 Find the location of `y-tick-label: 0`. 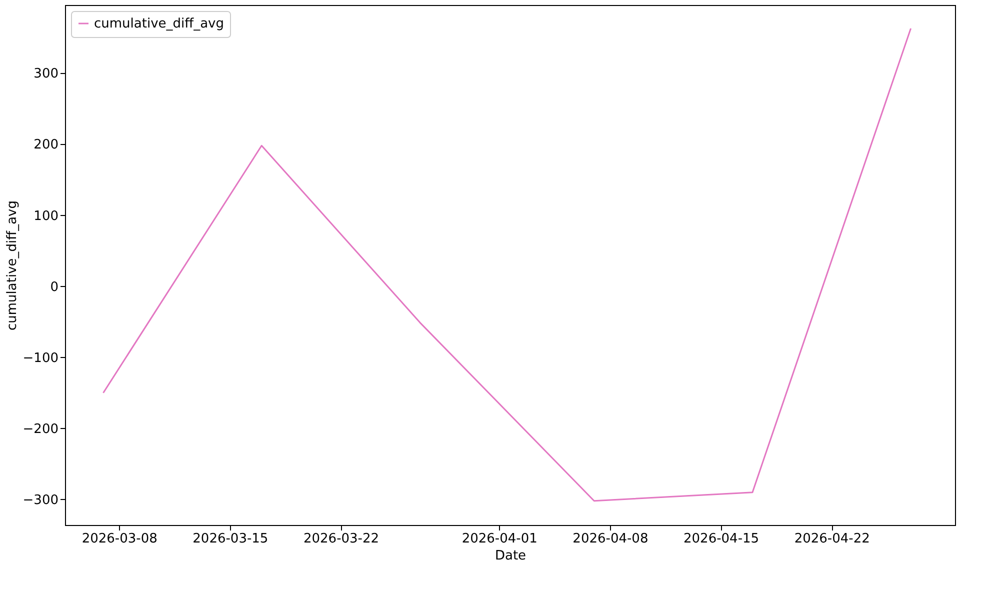

y-tick-label: 0 is located at coordinates (54, 287).